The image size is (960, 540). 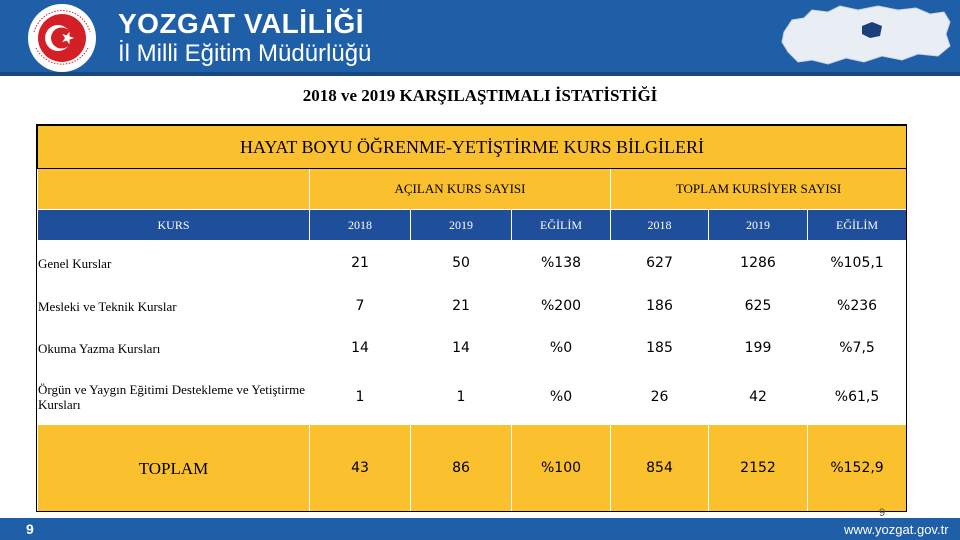 I want to click on row-label: Genel Kurslar, so click(x=173, y=263).